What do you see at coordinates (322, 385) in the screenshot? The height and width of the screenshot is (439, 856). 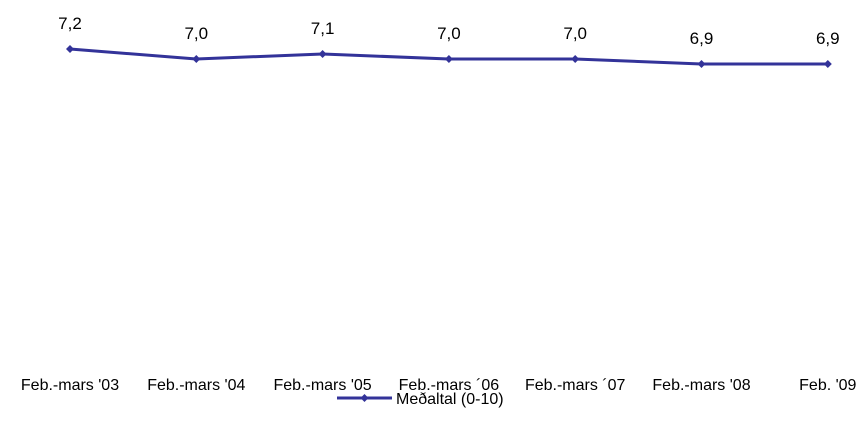 I see `x-tick-label: Feb.-mars '05` at bounding box center [322, 385].